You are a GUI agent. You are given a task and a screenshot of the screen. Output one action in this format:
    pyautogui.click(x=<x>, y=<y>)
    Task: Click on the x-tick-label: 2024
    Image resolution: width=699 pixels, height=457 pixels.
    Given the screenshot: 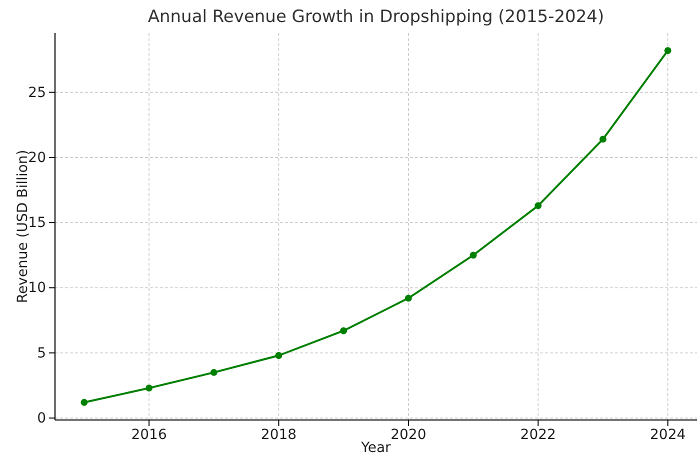 What is the action you would take?
    pyautogui.click(x=668, y=434)
    